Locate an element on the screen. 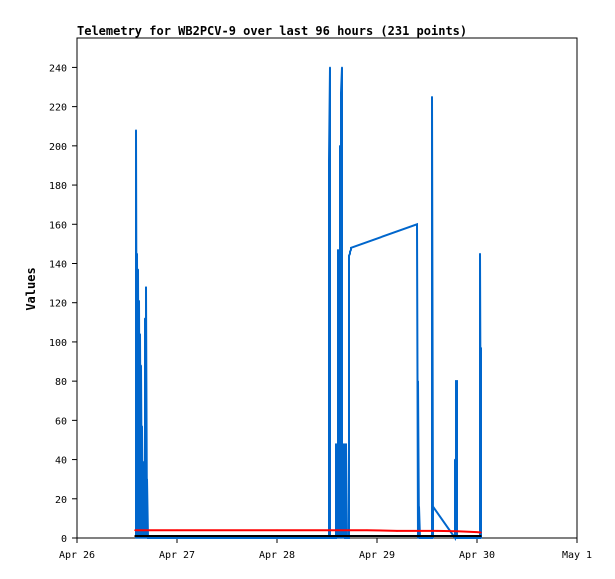 The image size is (615, 579). y-tick-label: 60 is located at coordinates (61, 421).